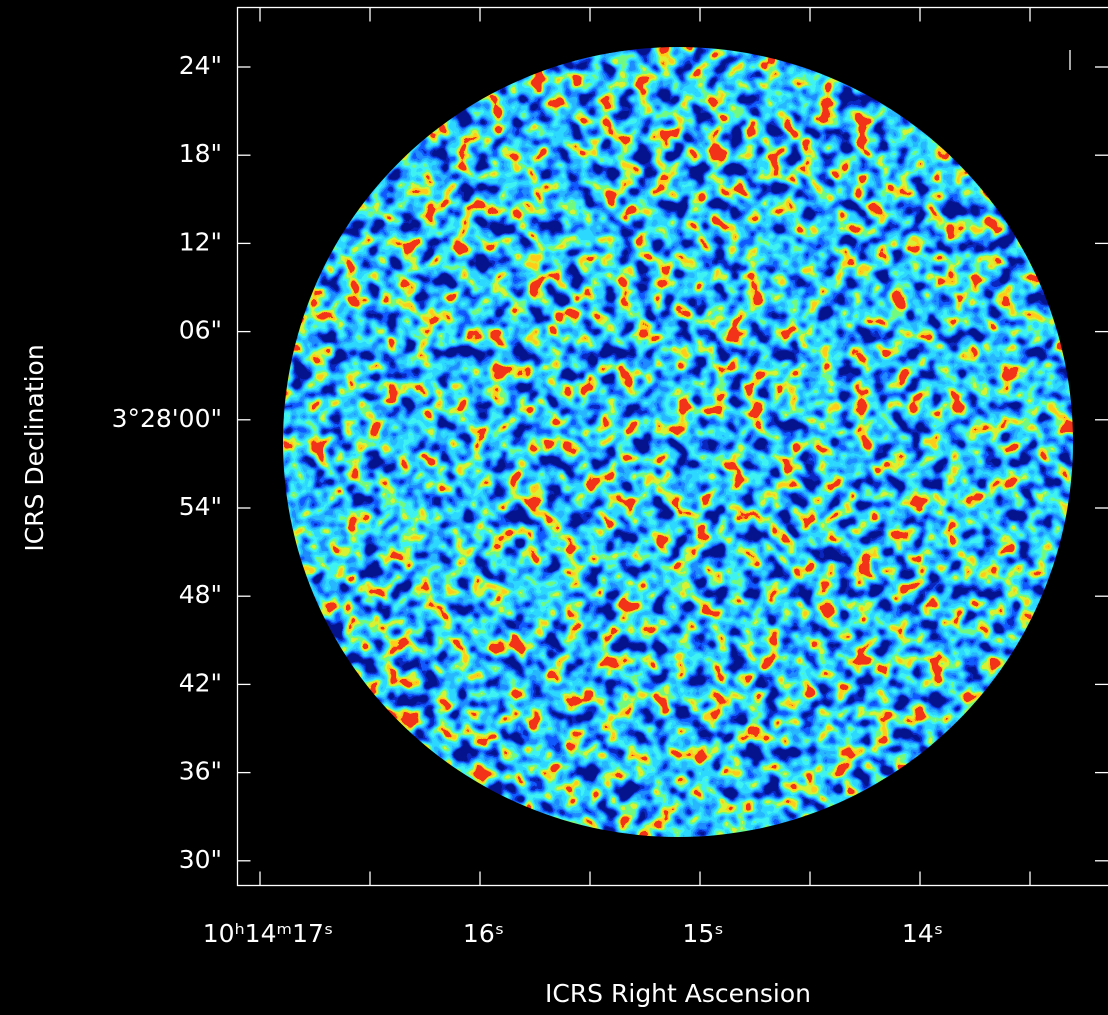 The height and width of the screenshot is (1015, 1108). Describe the element at coordinates (200, 153) in the screenshot. I see `y-tick-label: 18"` at that location.